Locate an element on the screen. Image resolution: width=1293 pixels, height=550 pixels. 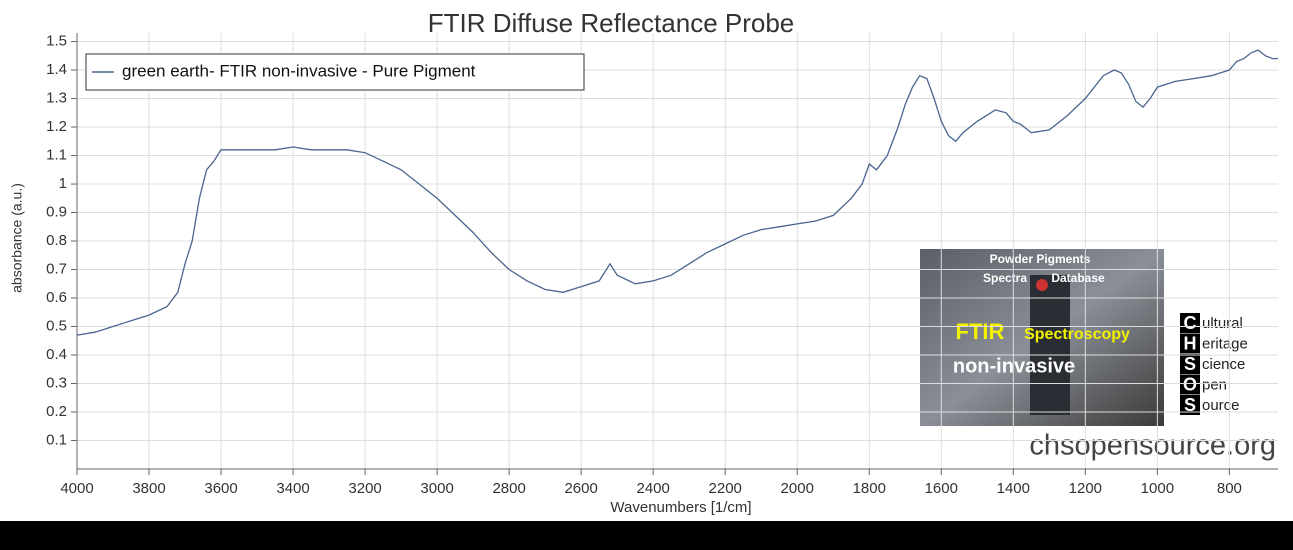
y-tick-label: 0.8 is located at coordinates (56, 240).